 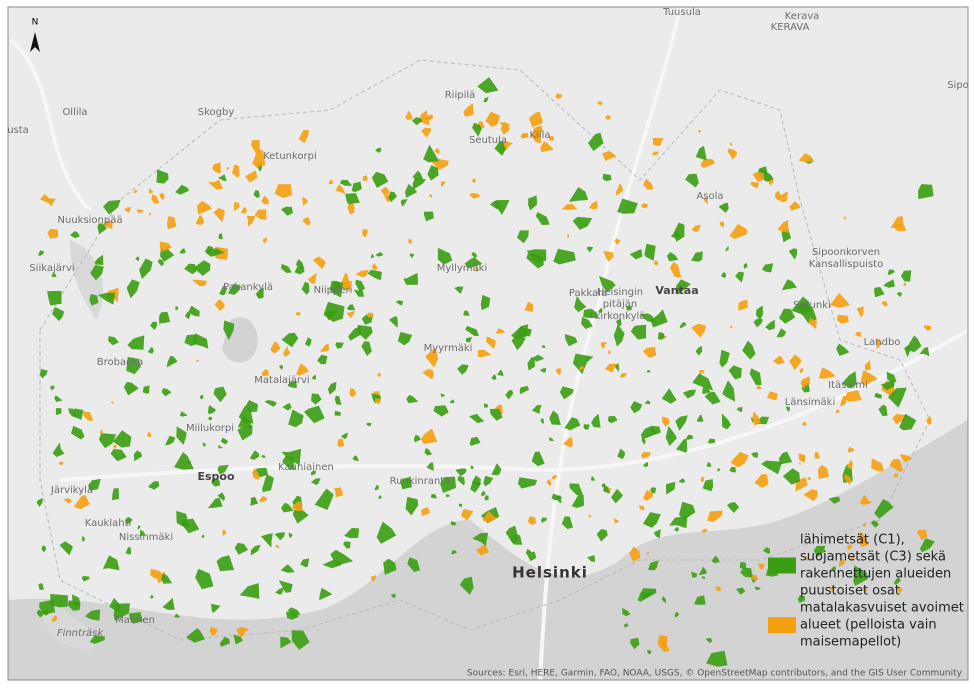 What do you see at coordinates (35, 23) in the screenshot?
I see `north-label: N` at bounding box center [35, 23].